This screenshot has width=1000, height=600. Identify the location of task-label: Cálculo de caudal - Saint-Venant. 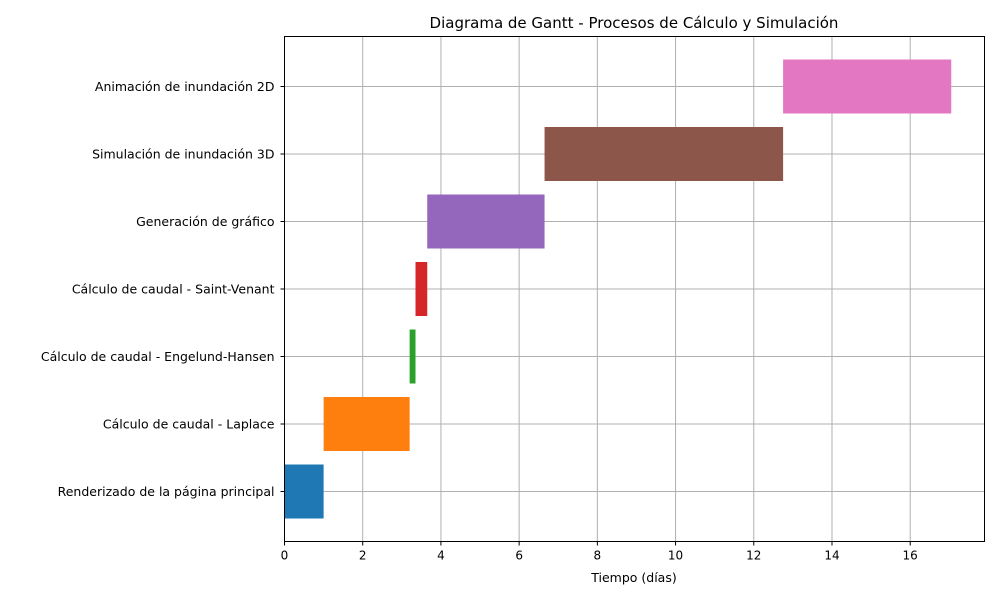
(173, 289).